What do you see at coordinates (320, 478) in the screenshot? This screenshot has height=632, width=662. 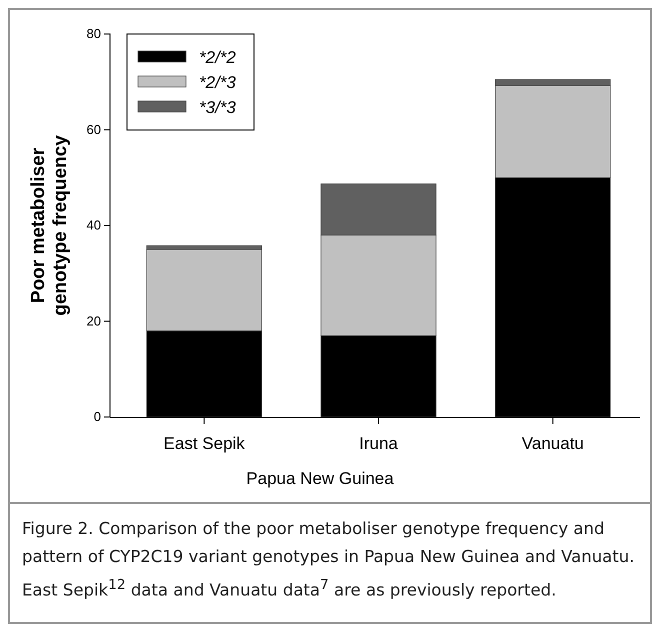 I see `x-axis-title: Papua New Guinea` at bounding box center [320, 478].